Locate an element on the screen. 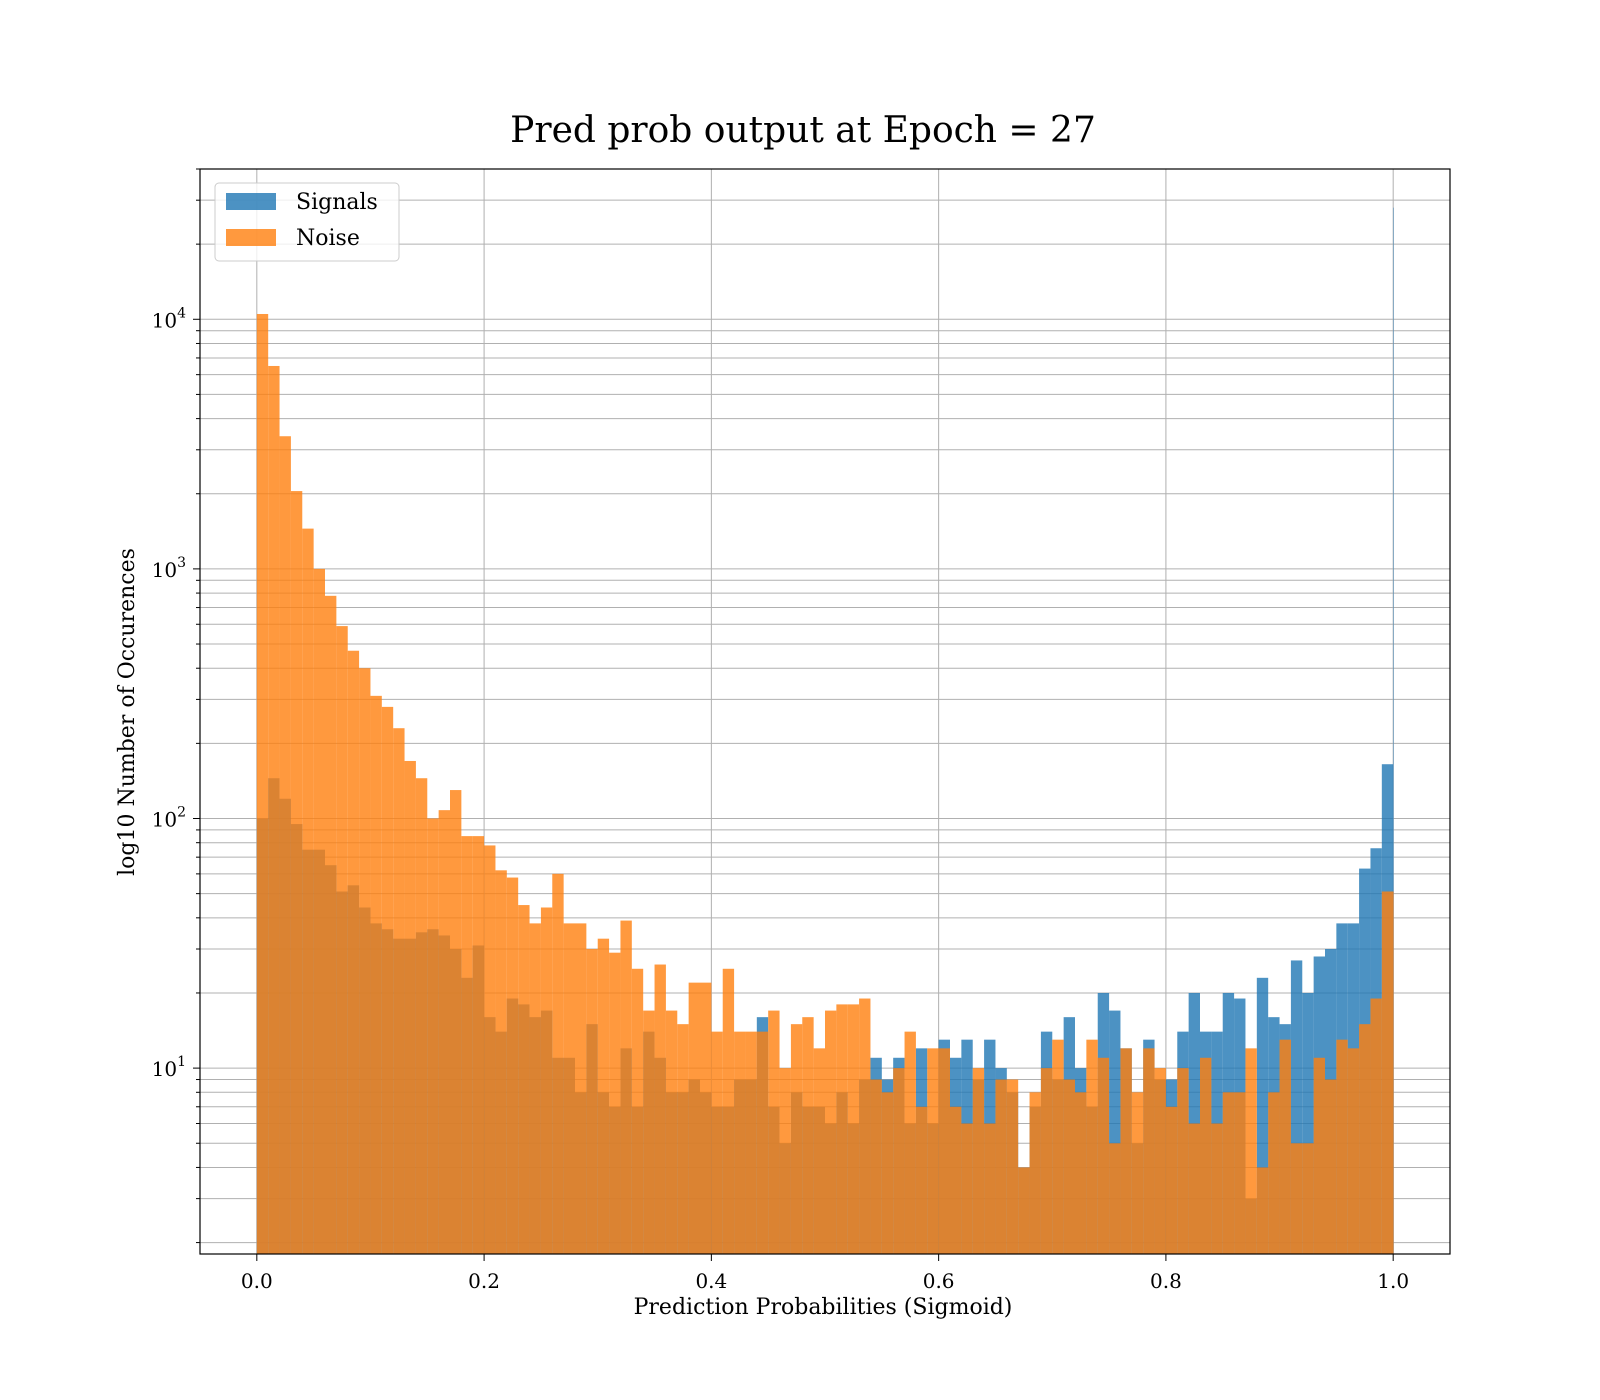  x-tick-label: 0.2 is located at coordinates (484, 1281).